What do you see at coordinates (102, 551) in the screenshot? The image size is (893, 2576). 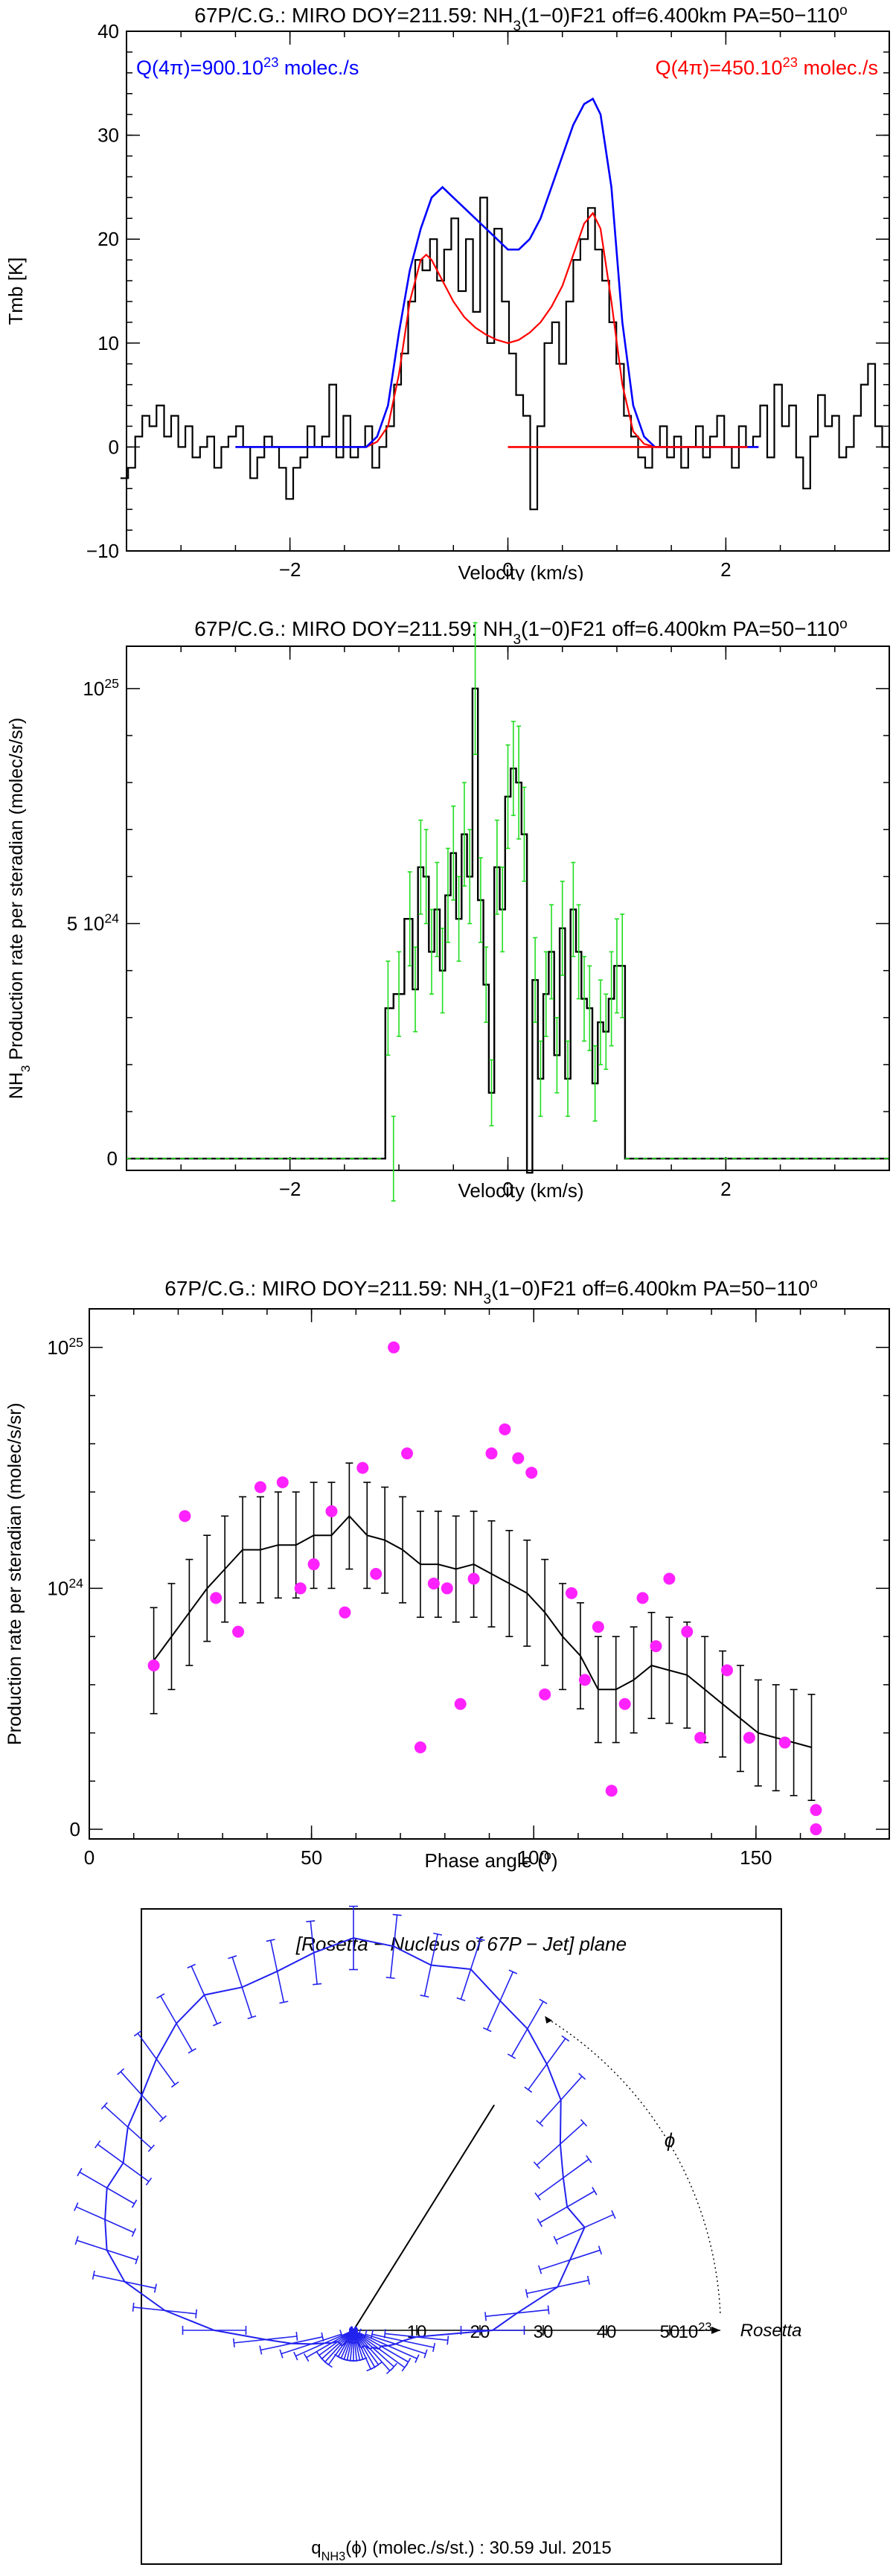 I see `y-tick-label: −10` at bounding box center [102, 551].